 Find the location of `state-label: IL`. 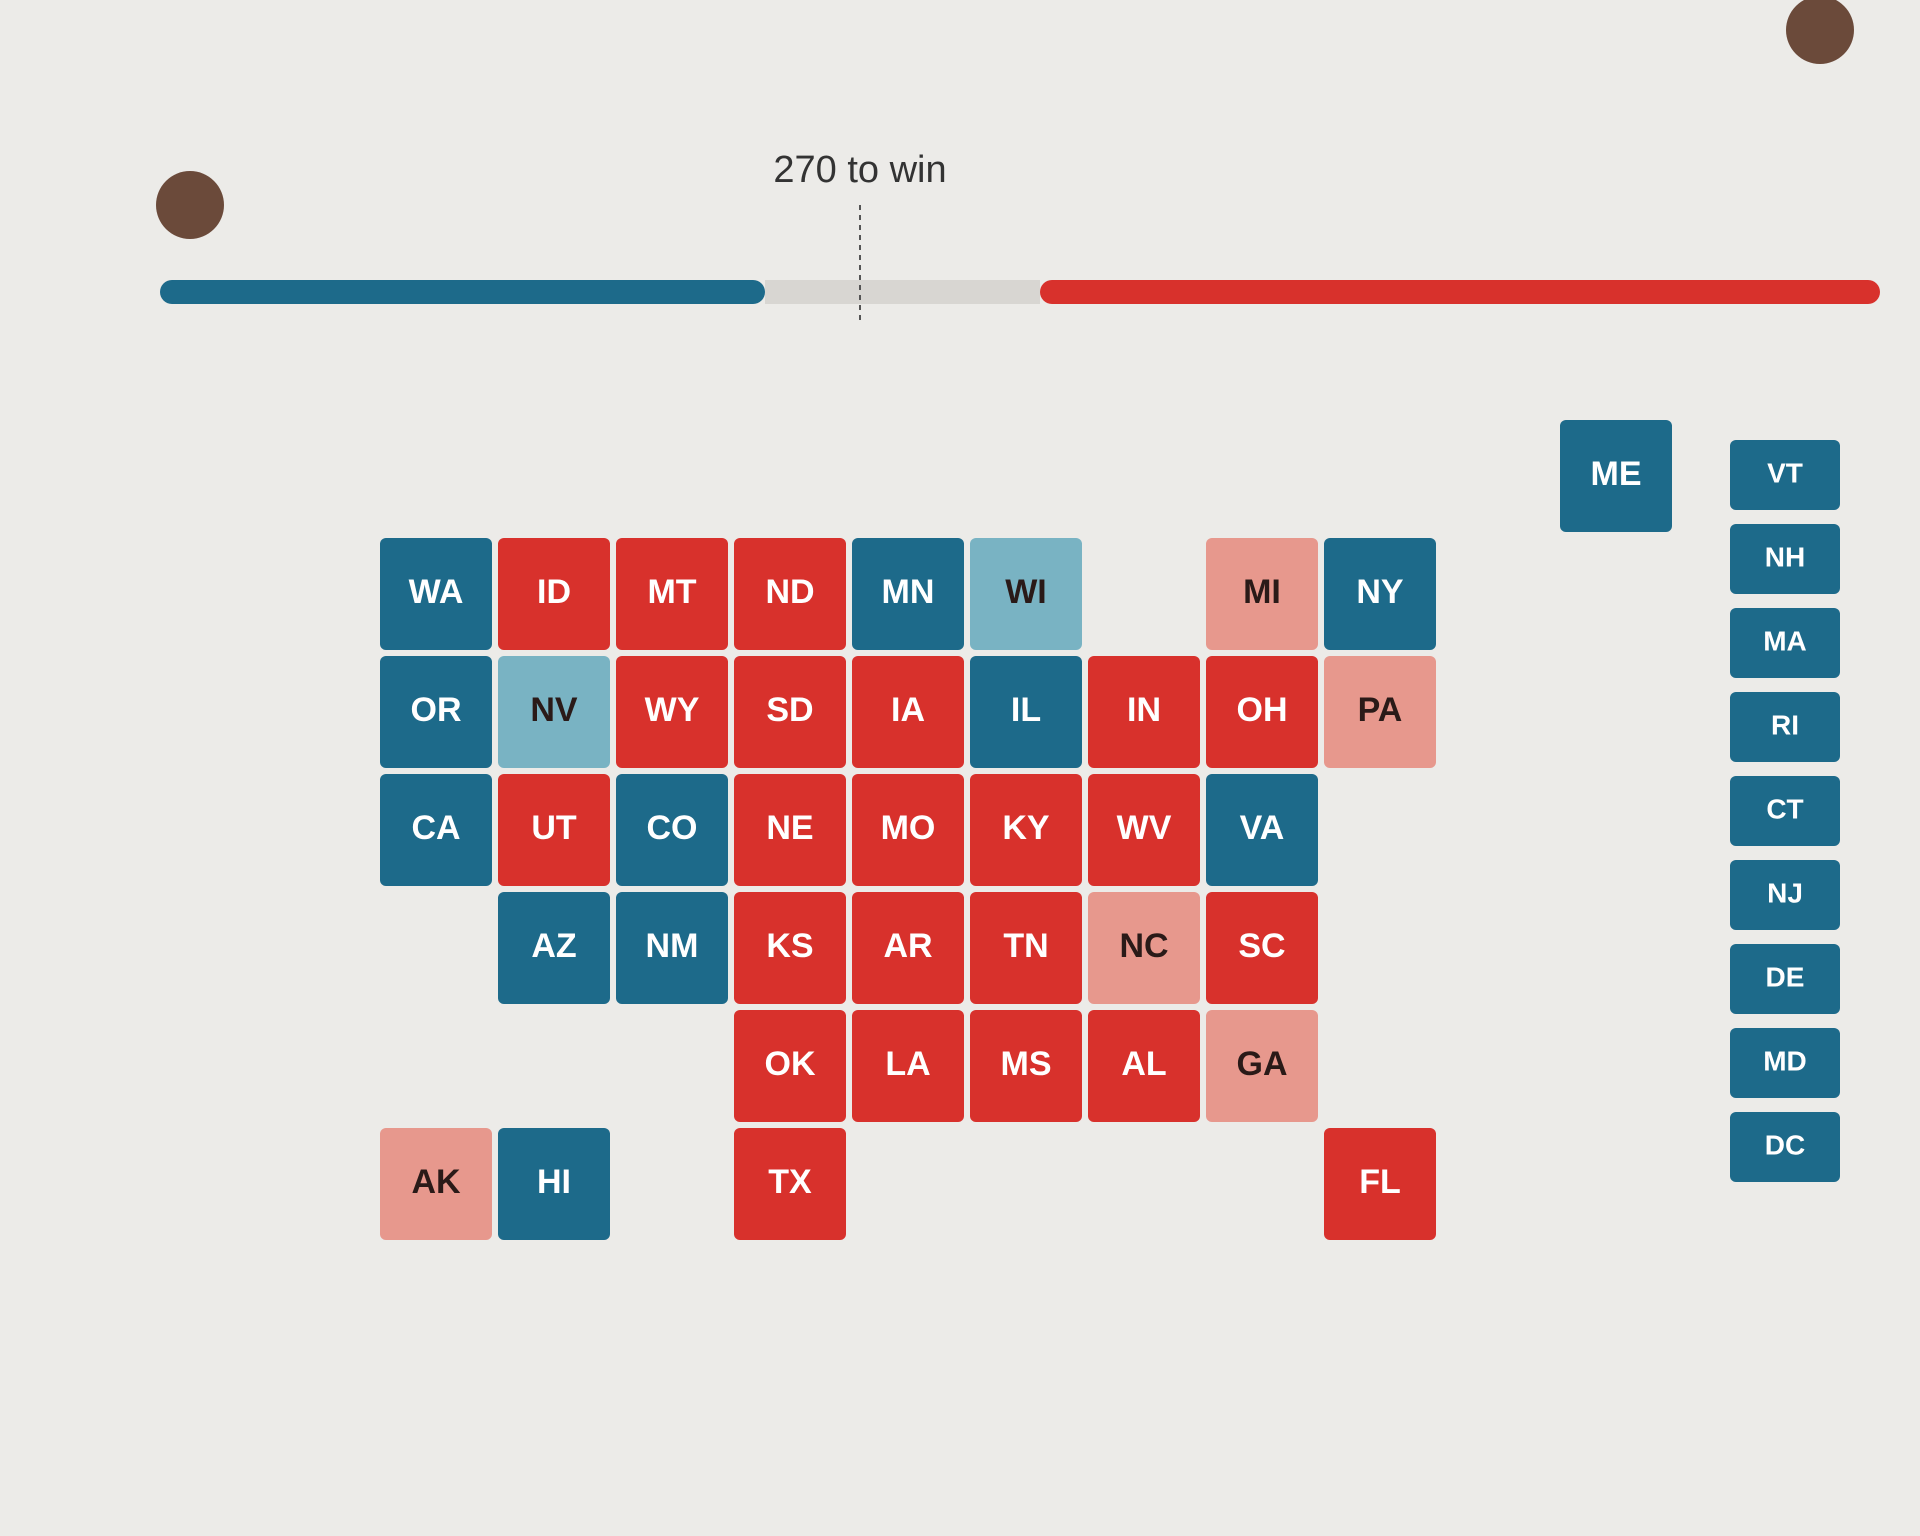

state-label: IL is located at coordinates (1026, 710).